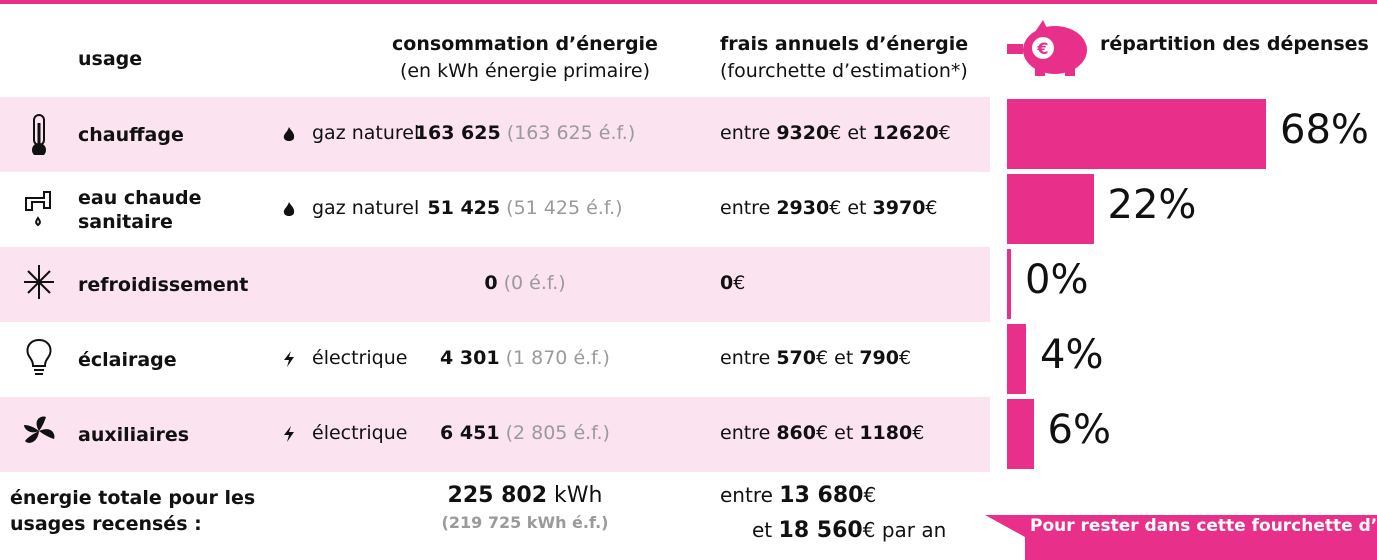 Image resolution: width=1377 pixels, height=560 pixels. Describe the element at coordinates (905, 133) in the screenshot. I see `cost-high: 12620` at that location.